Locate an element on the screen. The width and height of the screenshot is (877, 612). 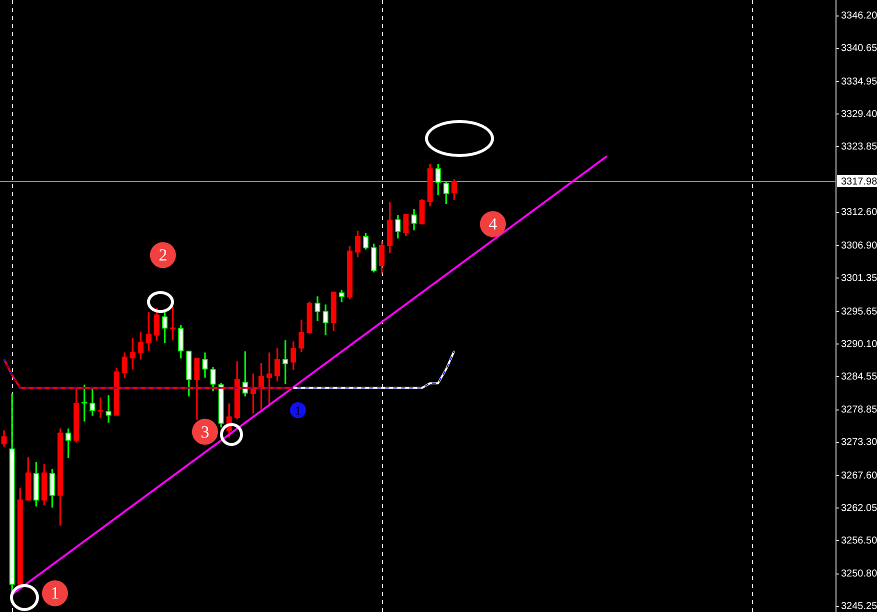
y-tick-label: 3306.90 is located at coordinates (859, 246).